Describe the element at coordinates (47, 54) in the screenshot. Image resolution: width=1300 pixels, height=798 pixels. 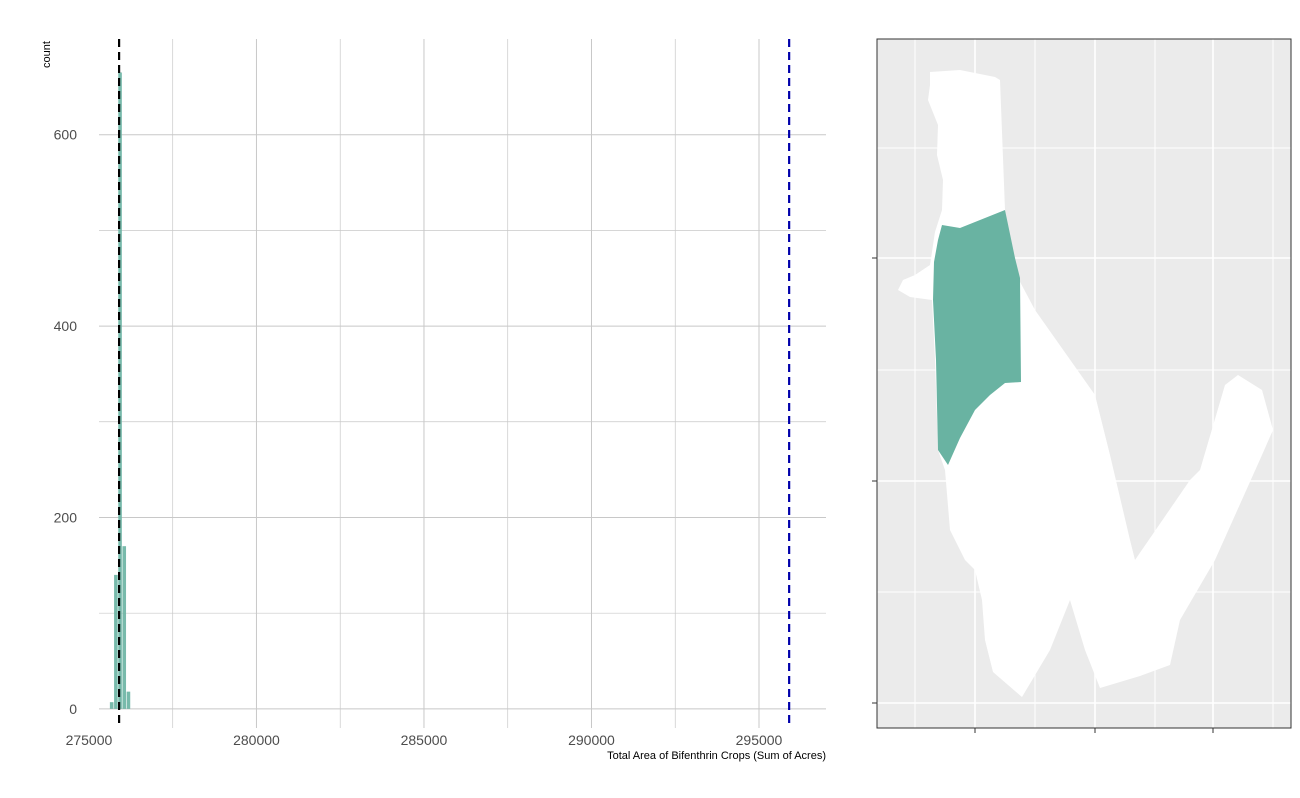
I see `y-axis-title: count` at that location.